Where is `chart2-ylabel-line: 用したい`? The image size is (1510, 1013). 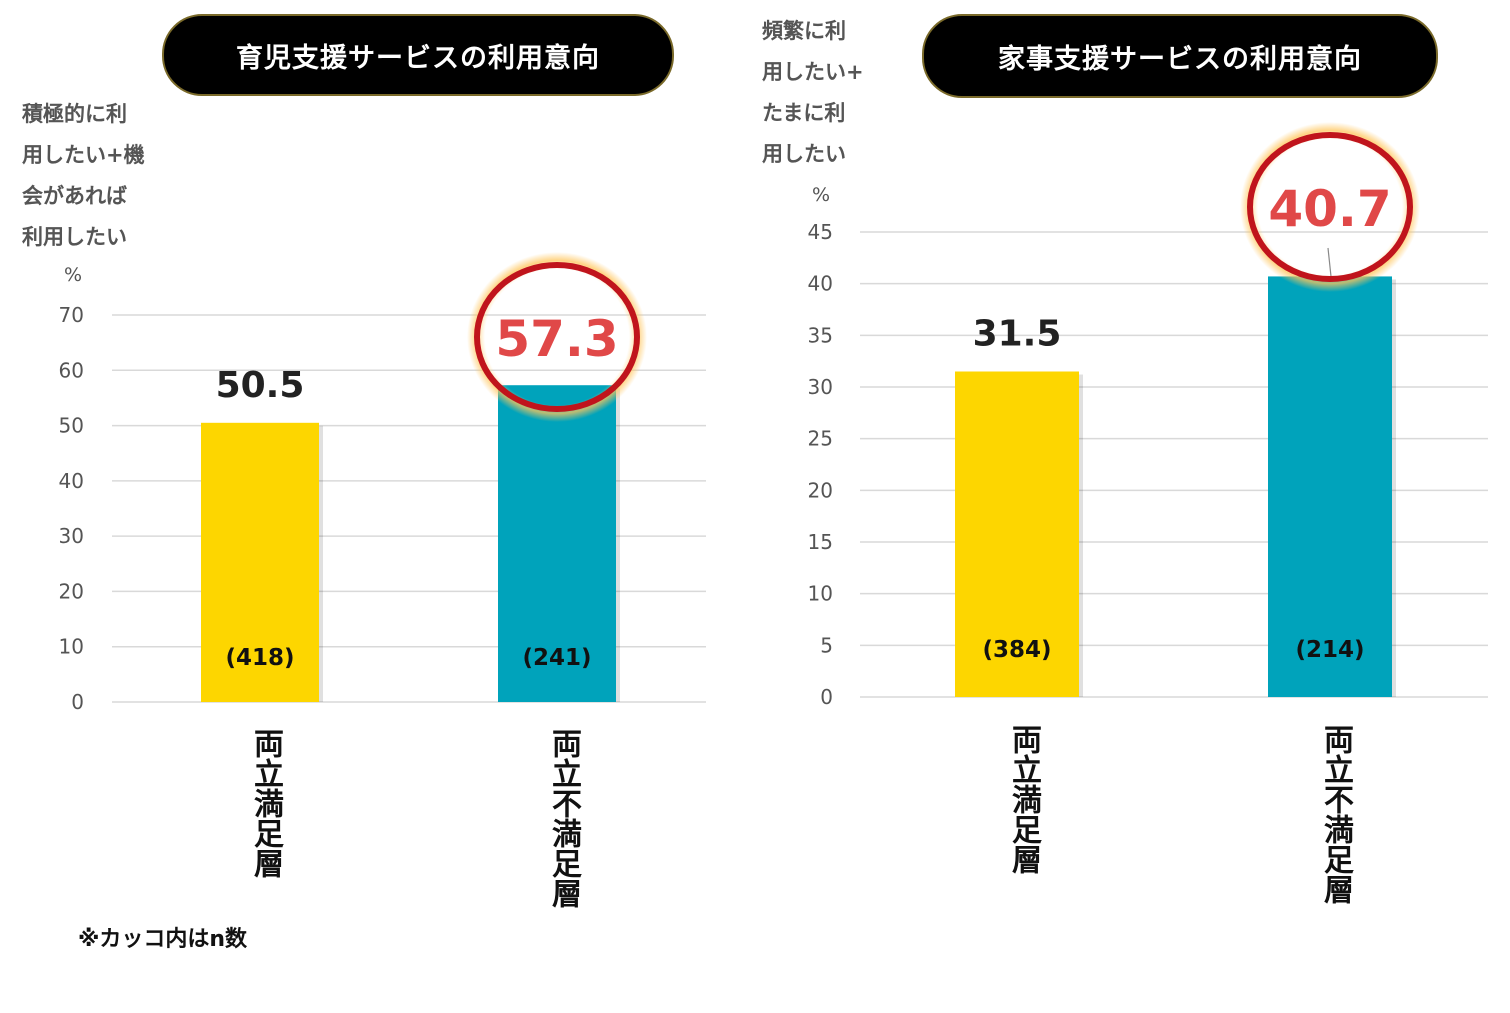 chart2-ylabel-line: 用したい is located at coordinates (804, 154).